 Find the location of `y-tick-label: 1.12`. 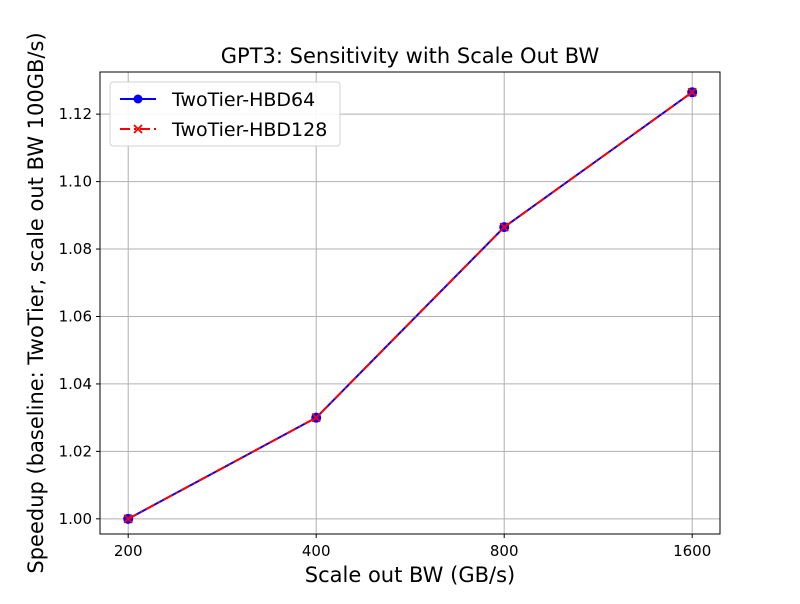

y-tick-label: 1.12 is located at coordinates (75, 114).